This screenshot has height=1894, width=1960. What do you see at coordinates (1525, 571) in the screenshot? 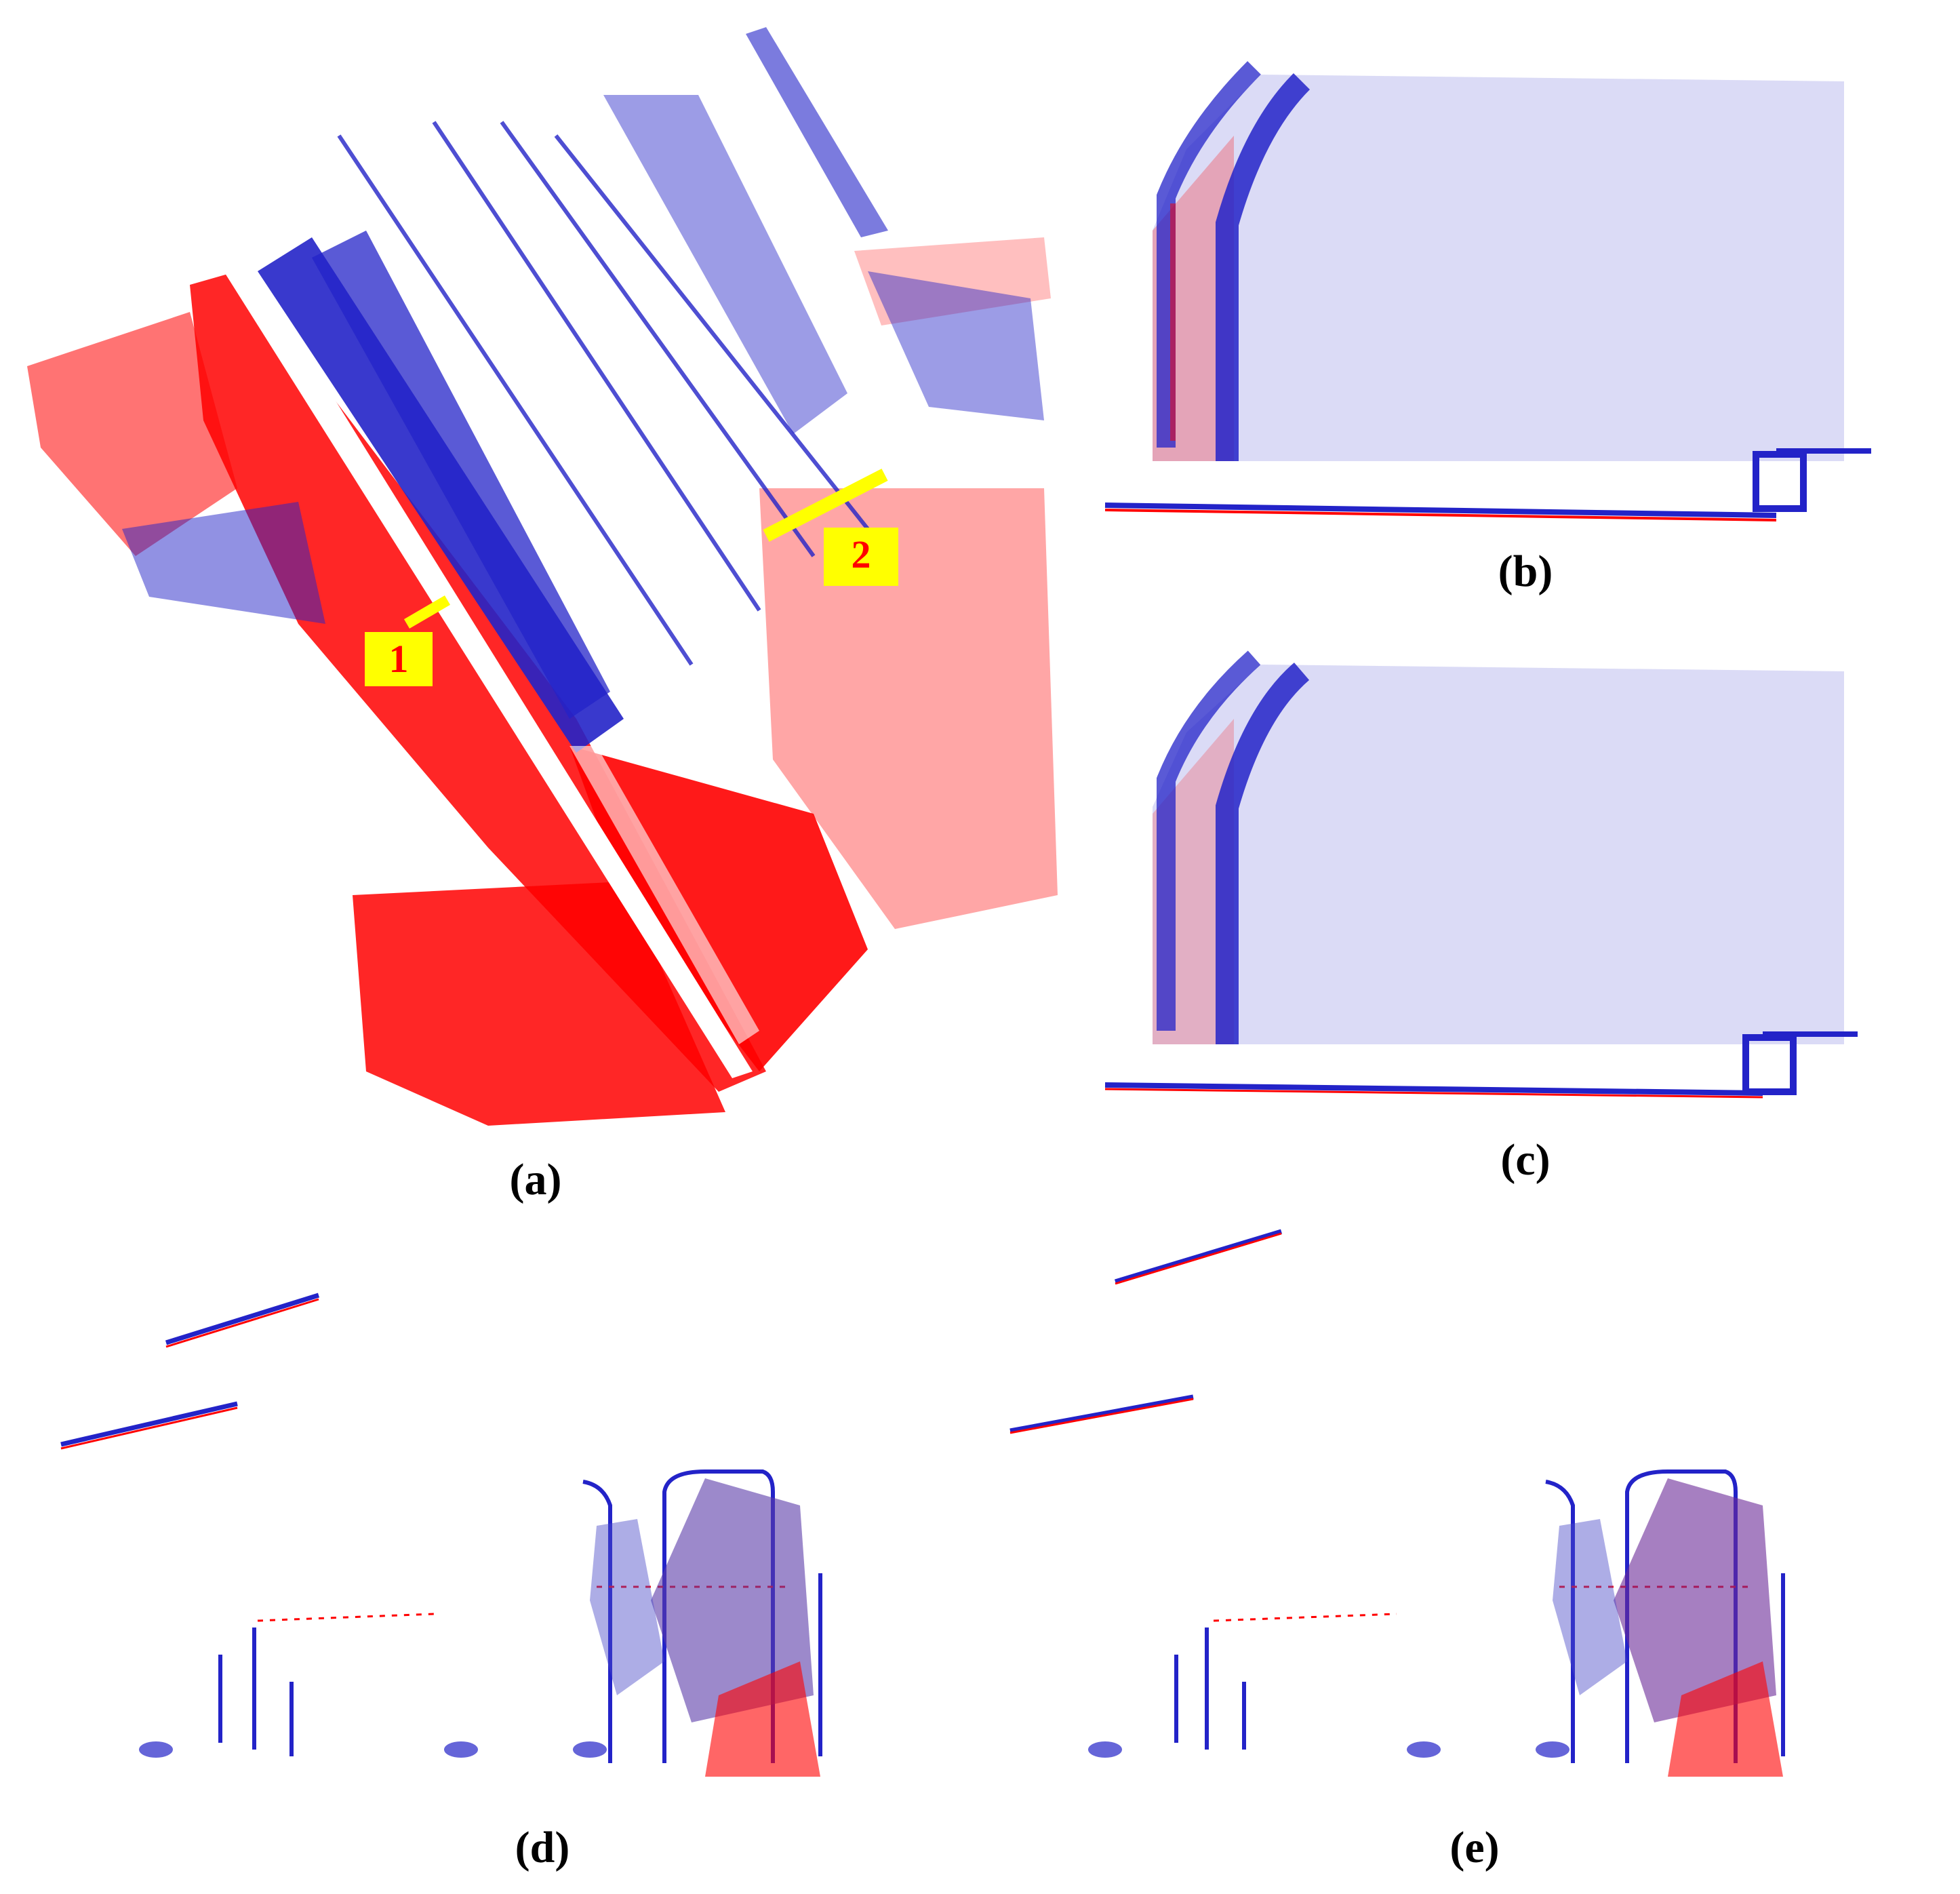
I see `caption-b: (b)` at bounding box center [1525, 571].